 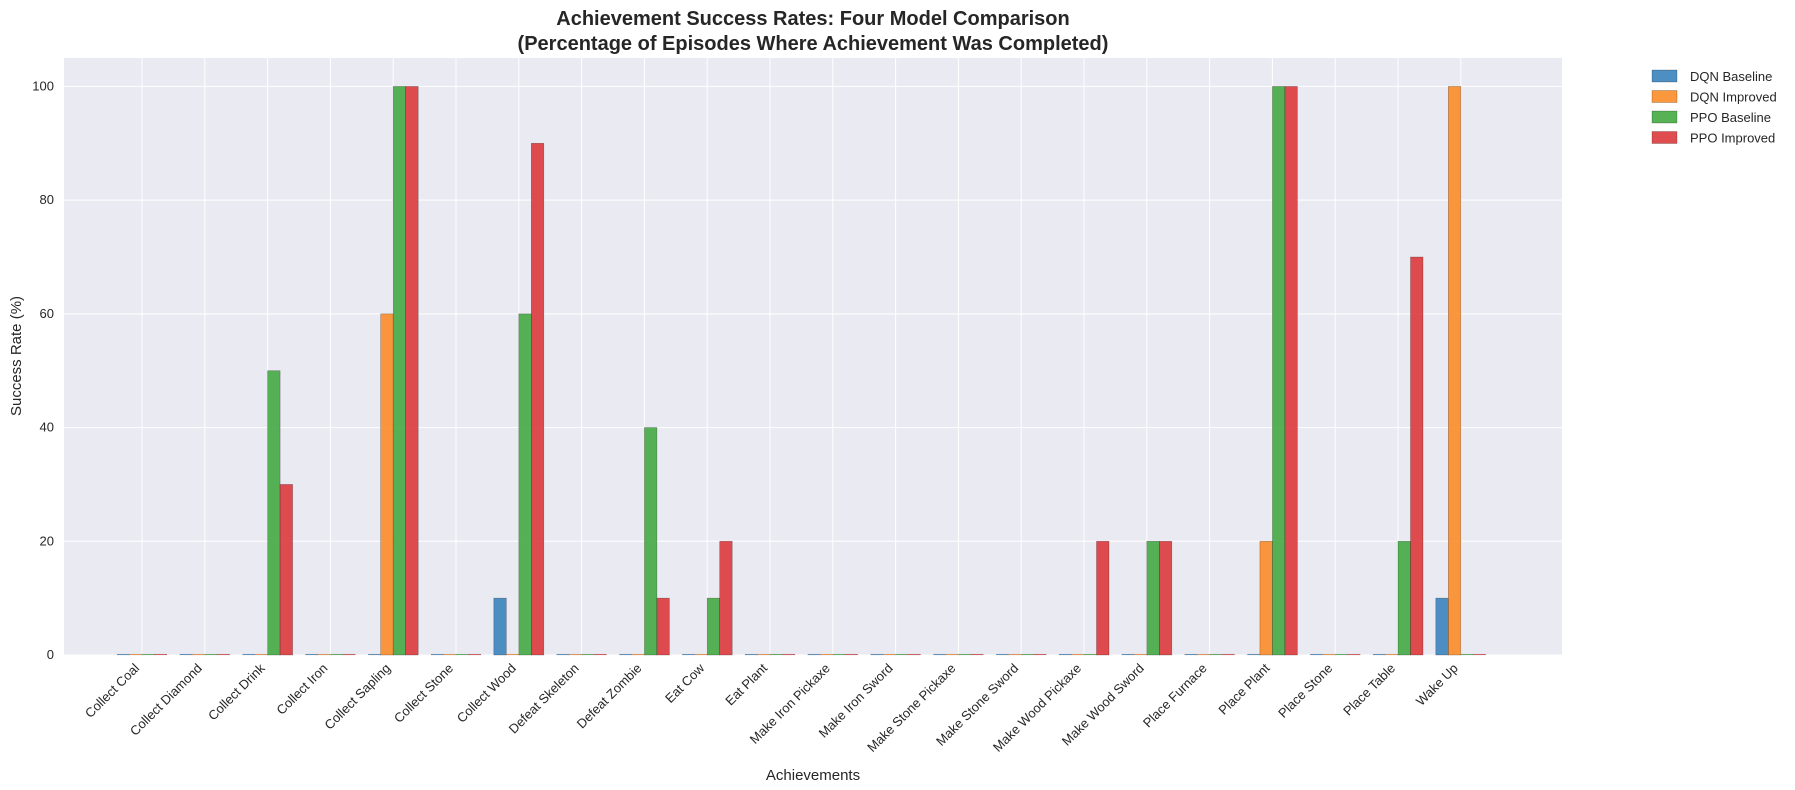 I want to click on x-tick-label: Eat Plant, so click(x=746, y=684).